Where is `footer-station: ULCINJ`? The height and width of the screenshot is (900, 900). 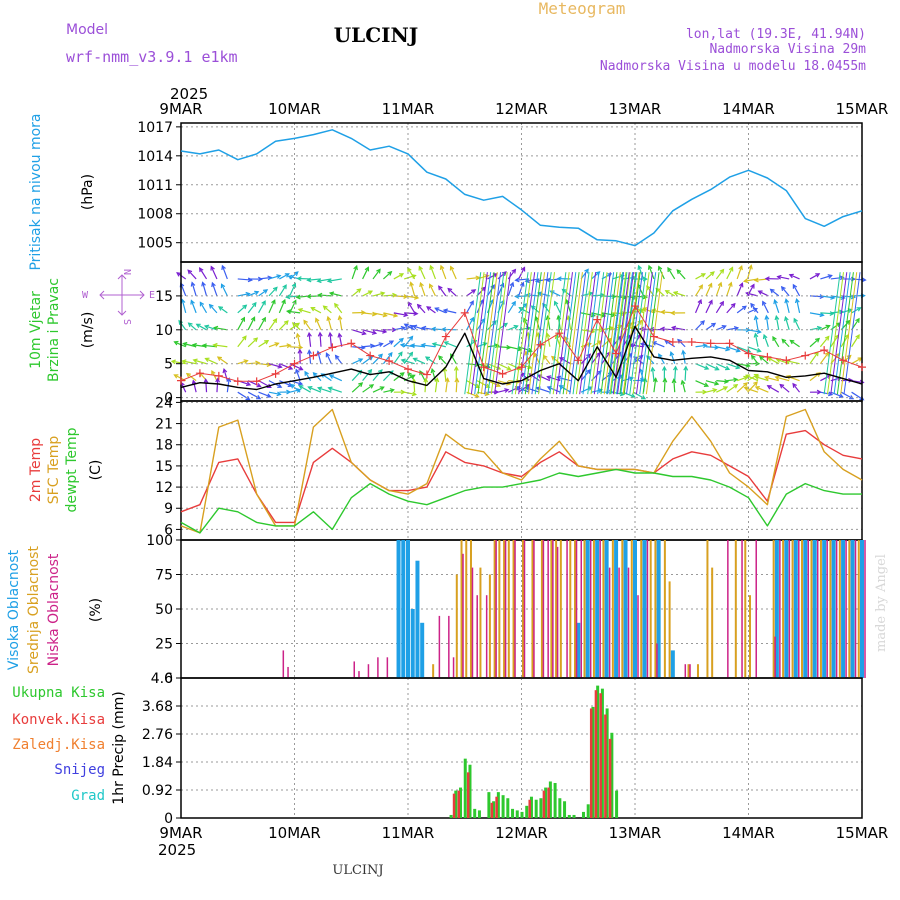
footer-station: ULCINJ is located at coordinates (357, 870).